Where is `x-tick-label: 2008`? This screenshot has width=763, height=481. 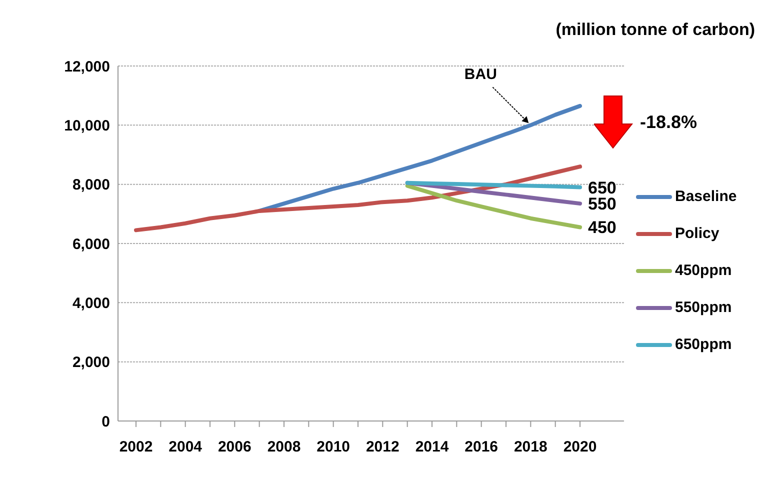
x-tick-label: 2008 is located at coordinates (284, 447).